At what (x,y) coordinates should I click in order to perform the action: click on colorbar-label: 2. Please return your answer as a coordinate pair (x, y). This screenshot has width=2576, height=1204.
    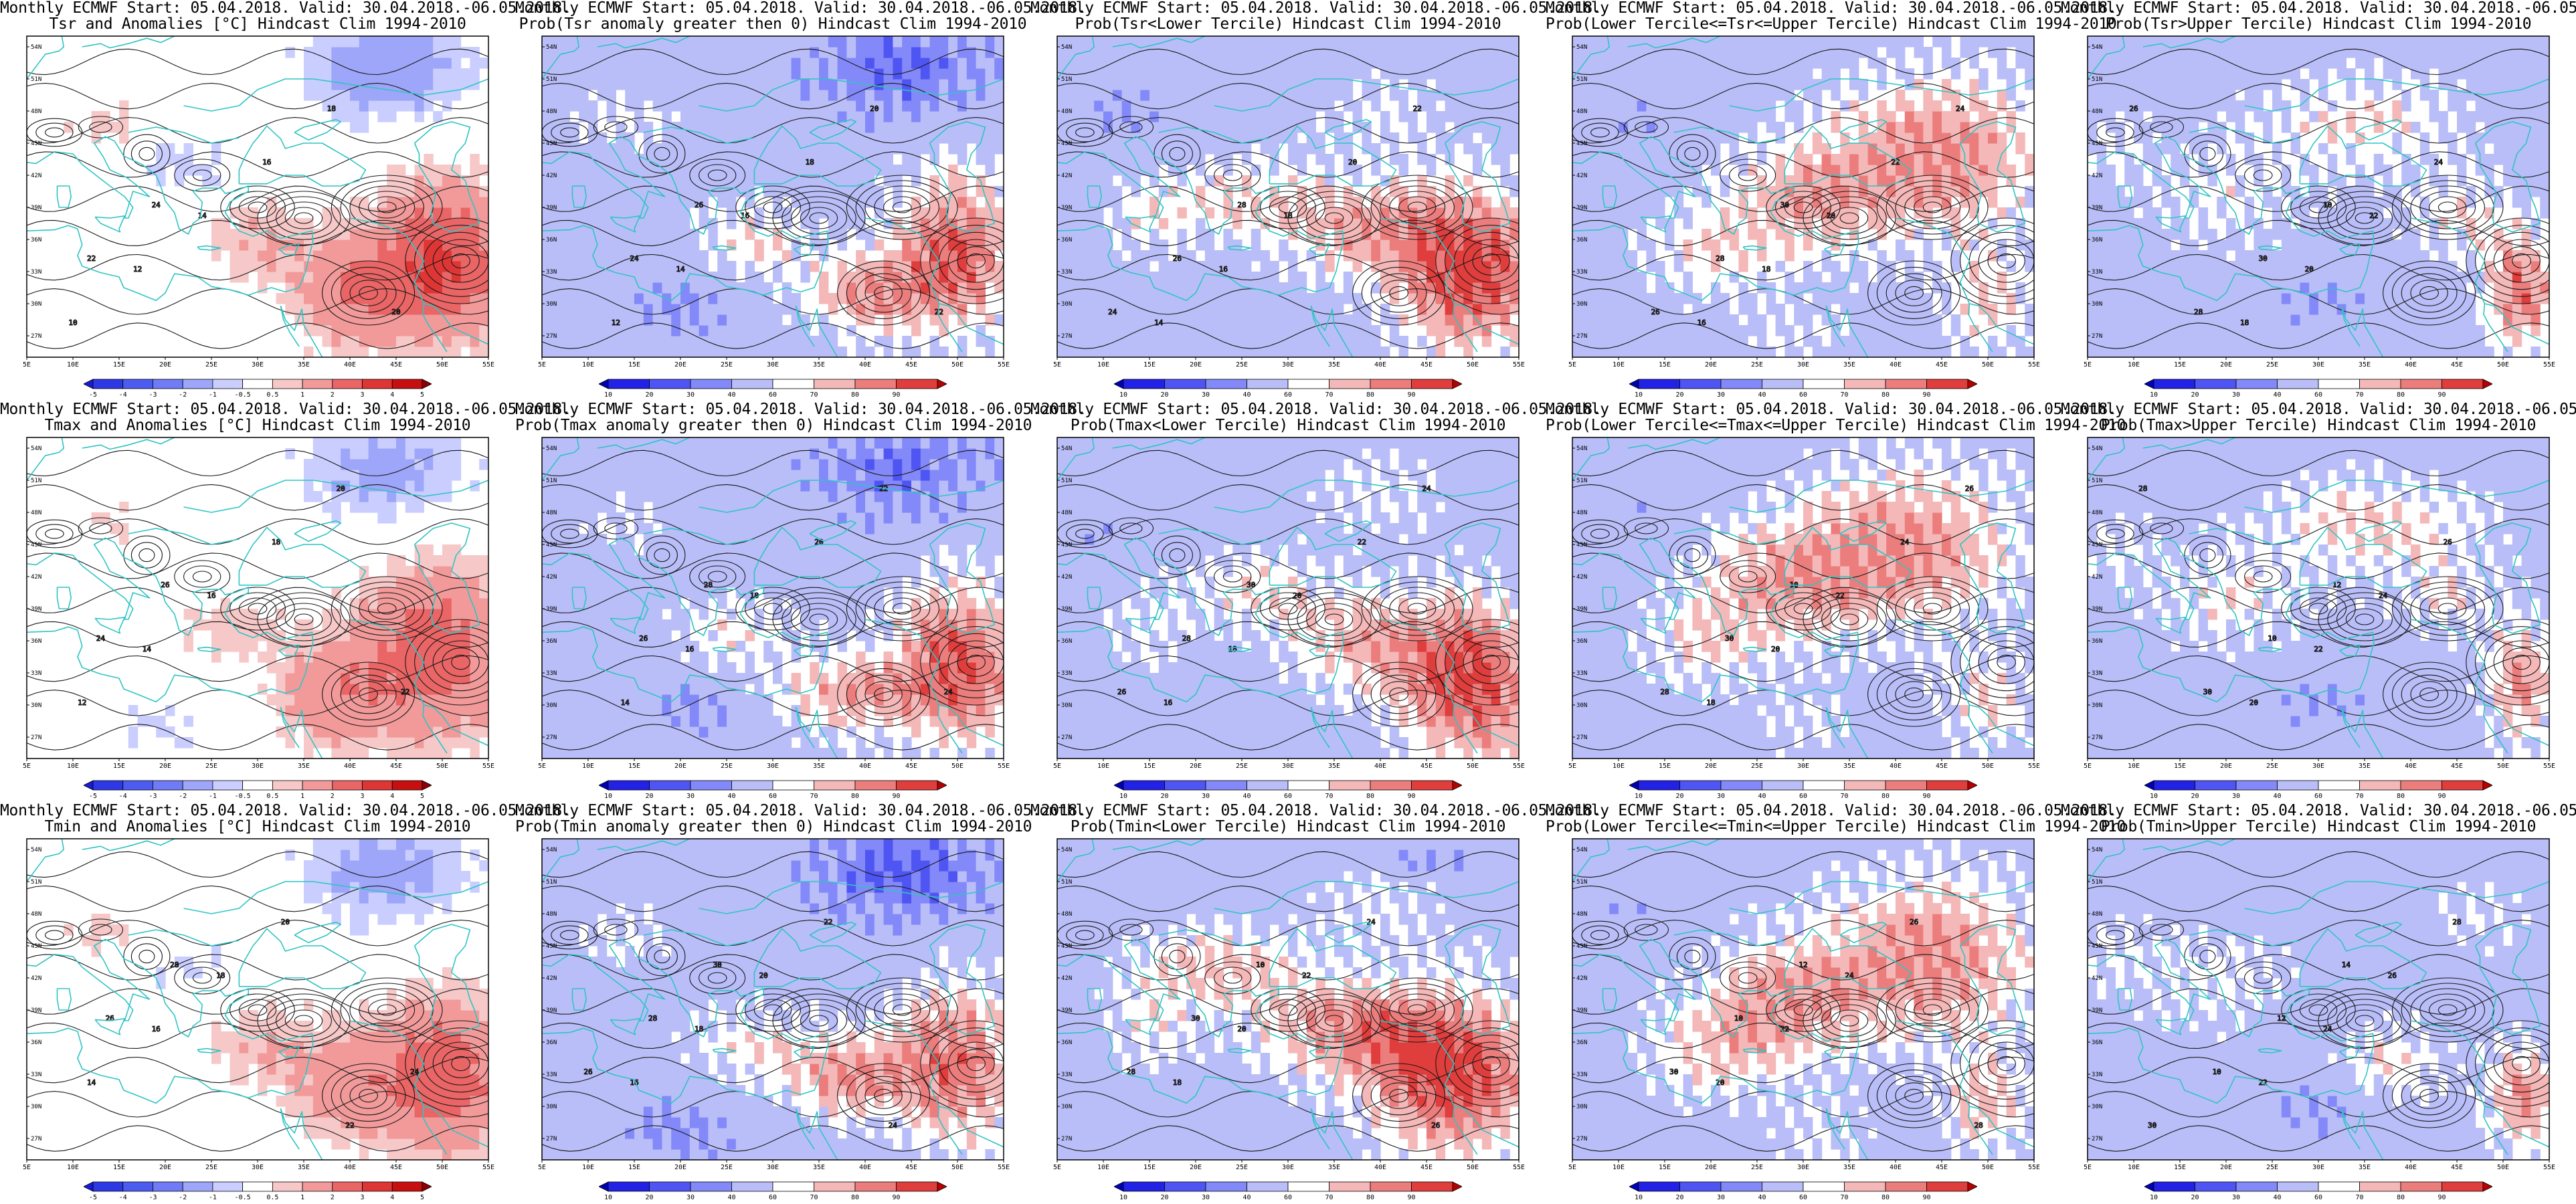
    Looking at the image, I should click on (333, 796).